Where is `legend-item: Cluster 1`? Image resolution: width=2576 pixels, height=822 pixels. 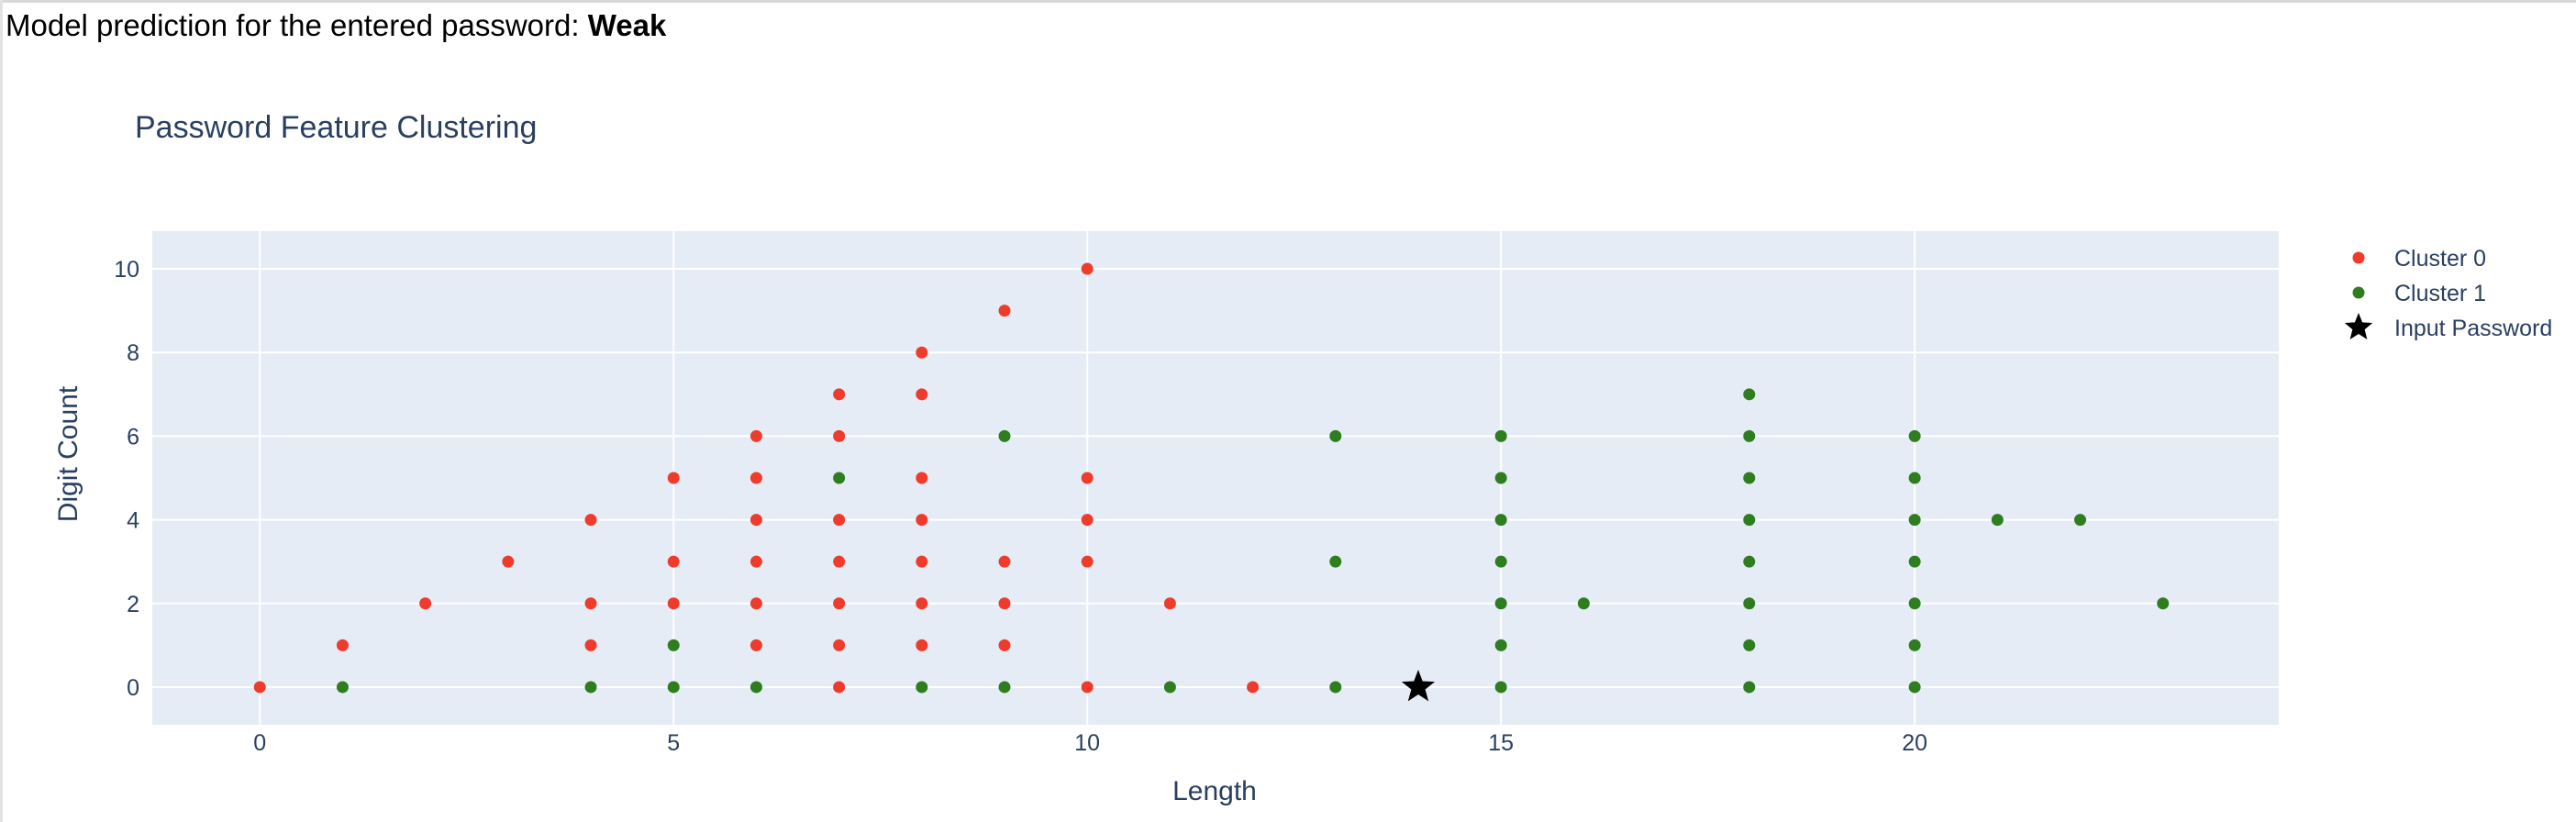 legend-item: Cluster 1 is located at coordinates (2419, 293).